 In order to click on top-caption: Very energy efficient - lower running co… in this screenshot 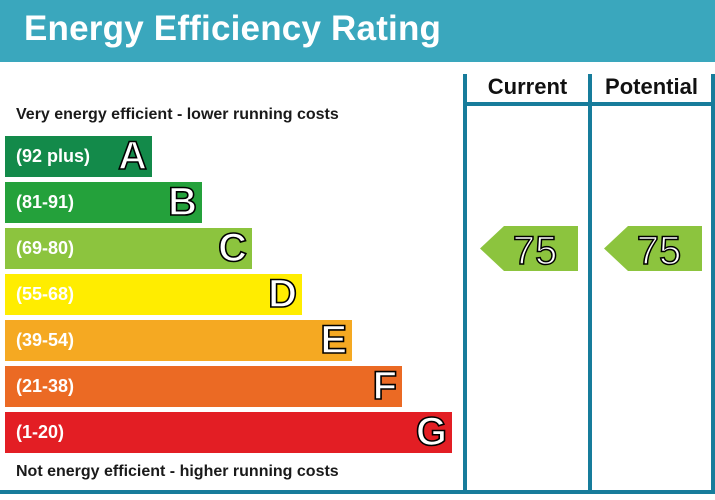, I will do `click(177, 114)`.